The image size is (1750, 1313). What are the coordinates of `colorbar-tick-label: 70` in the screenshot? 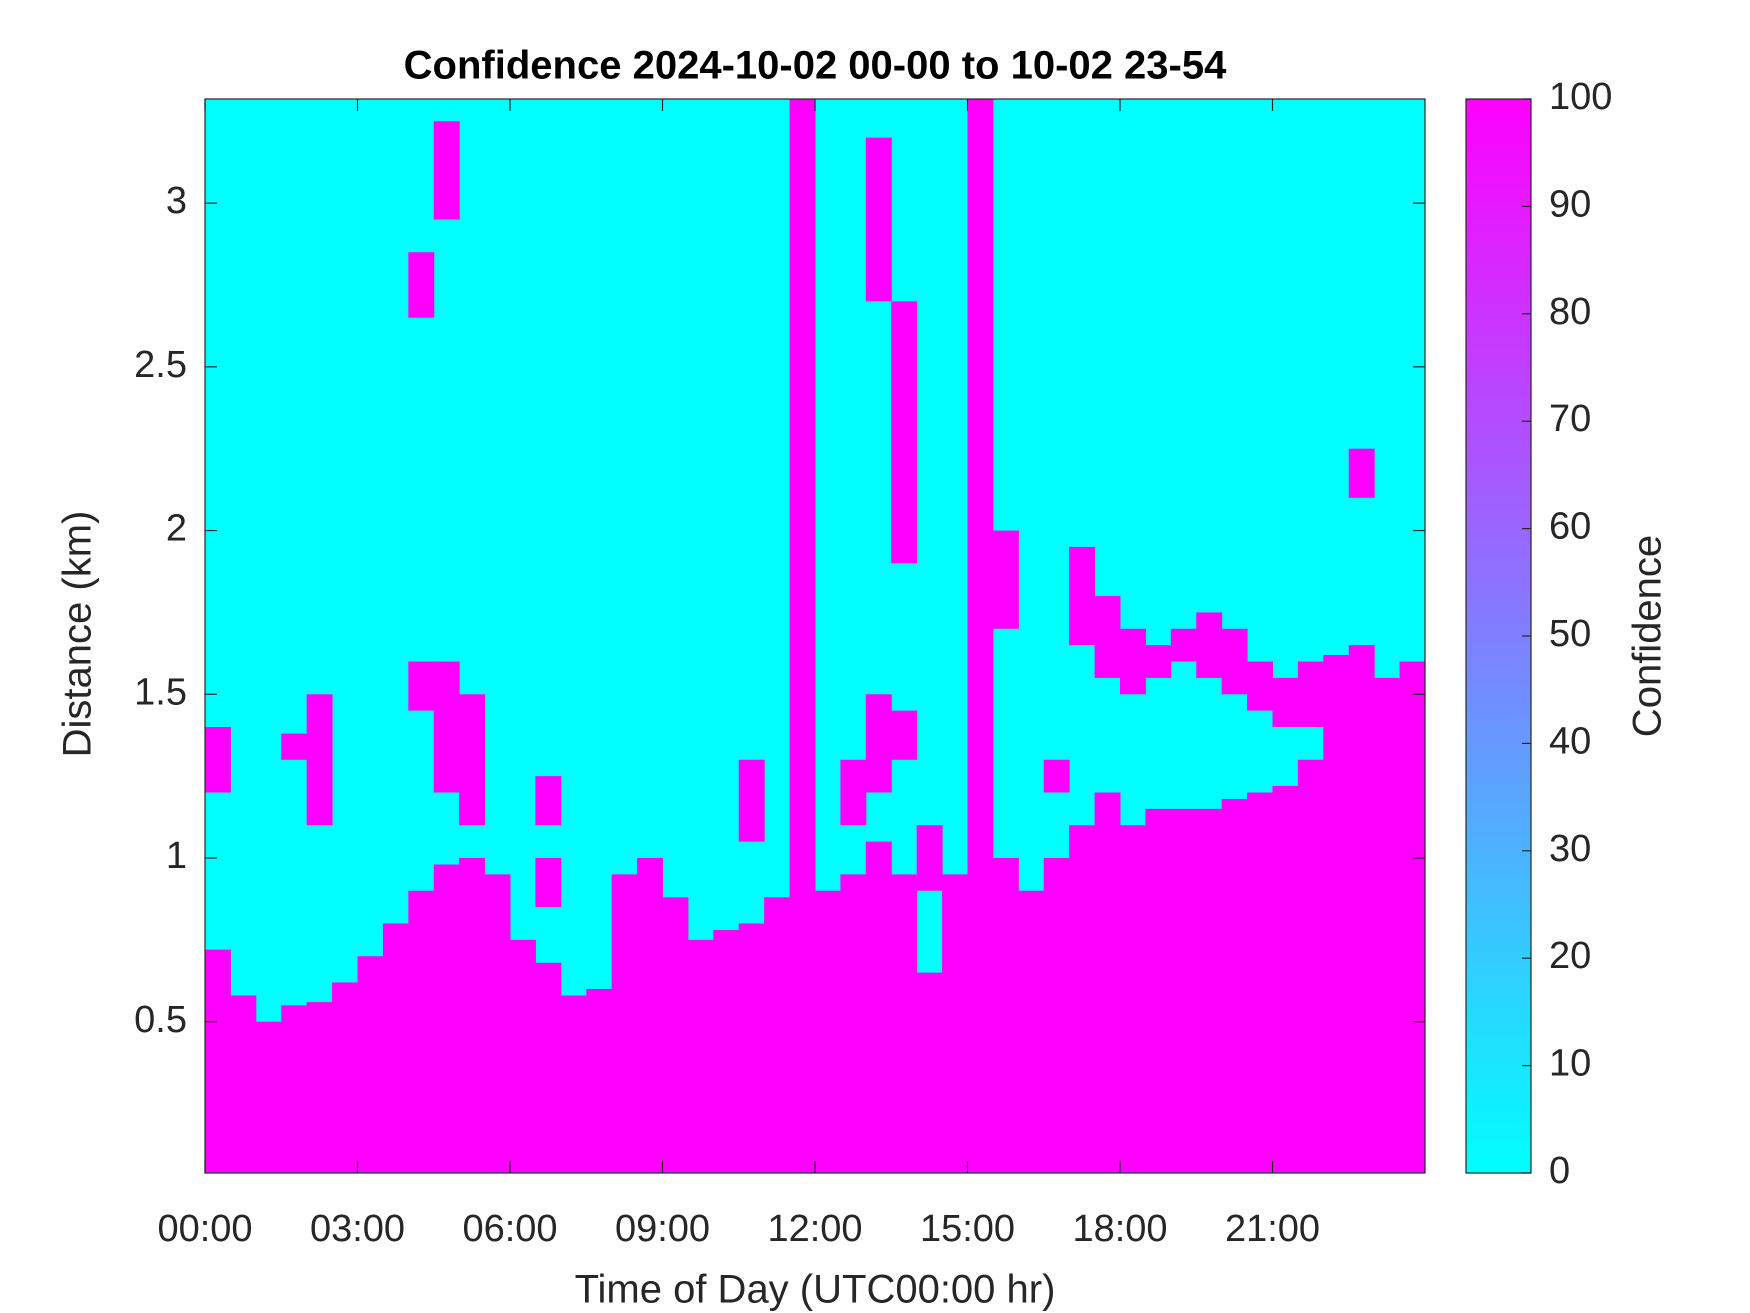 It's located at (1570, 419).